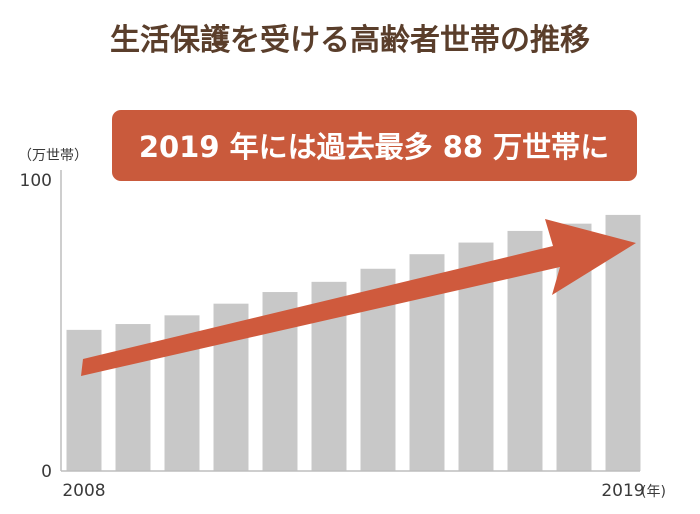 The width and height of the screenshot is (700, 514). What do you see at coordinates (36, 181) in the screenshot?
I see `y-tick-label: 100` at bounding box center [36, 181].